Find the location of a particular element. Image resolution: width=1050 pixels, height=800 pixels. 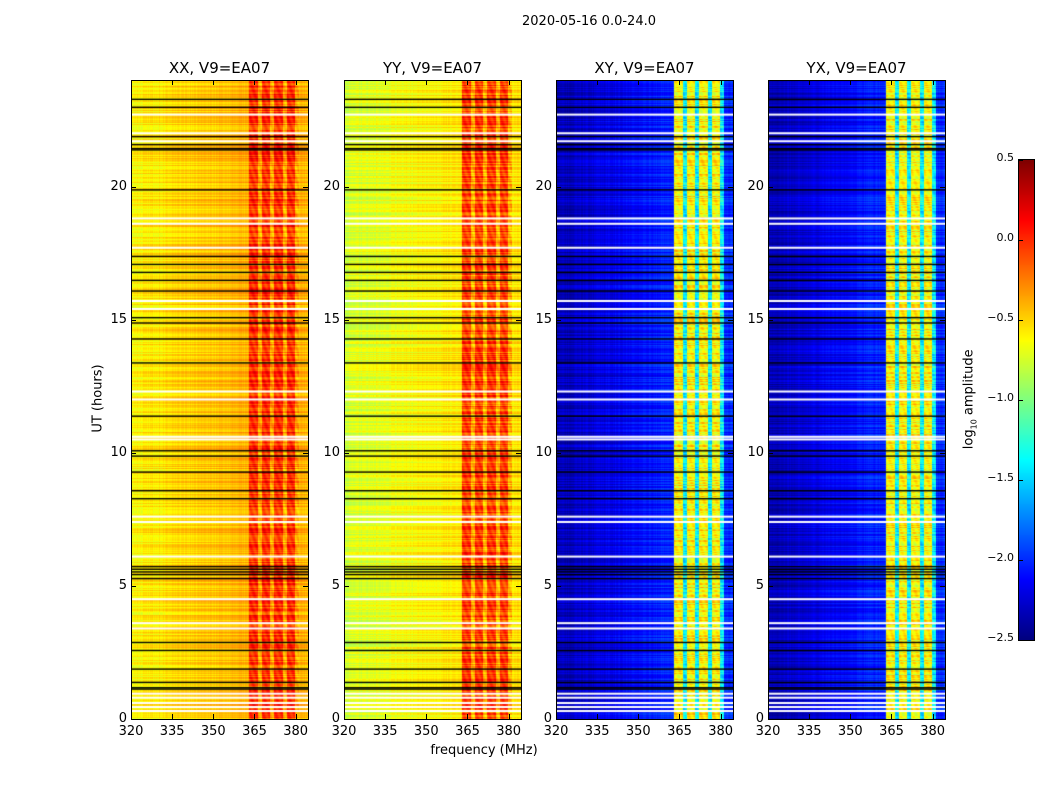

figure-title: 2020-05-16 0.0-24.0 is located at coordinates (589, 21).